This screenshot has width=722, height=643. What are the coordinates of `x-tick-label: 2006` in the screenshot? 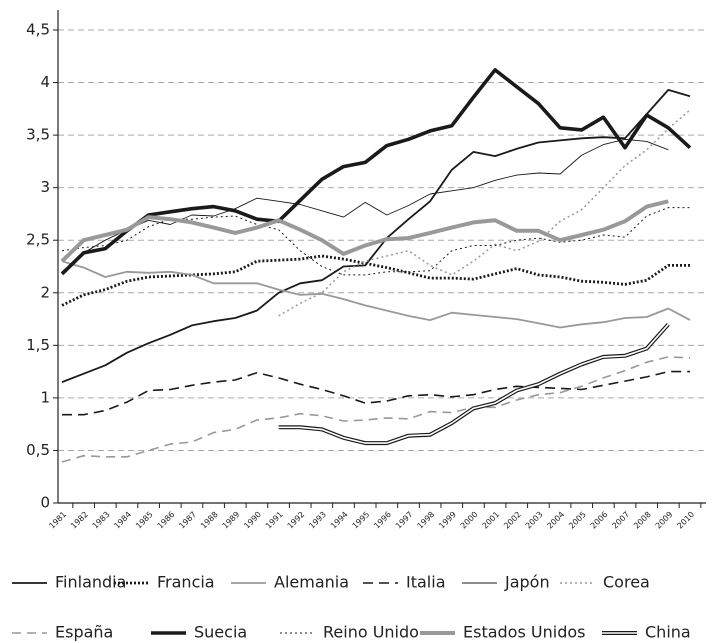 It's located at (599, 520).